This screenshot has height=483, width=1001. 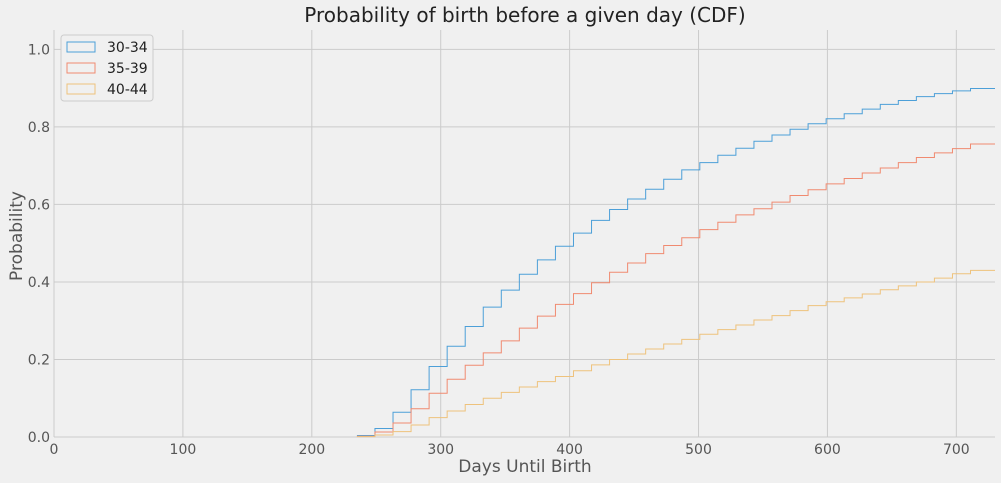 I want to click on x-tick-label: 500, so click(x=698, y=450).